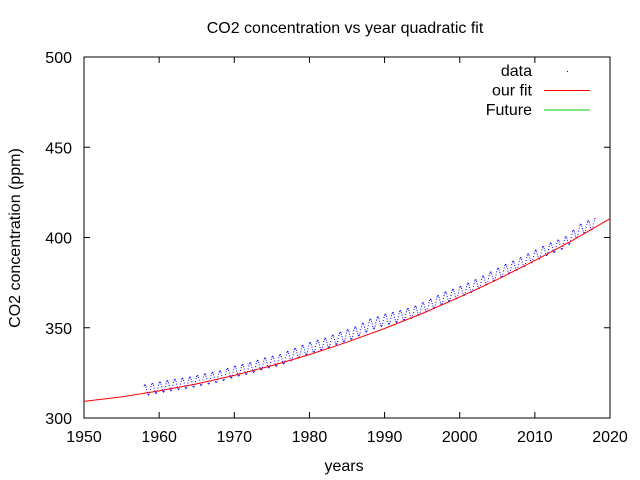 This screenshot has width=640, height=480. I want to click on legend-label: our fit, so click(512, 91).